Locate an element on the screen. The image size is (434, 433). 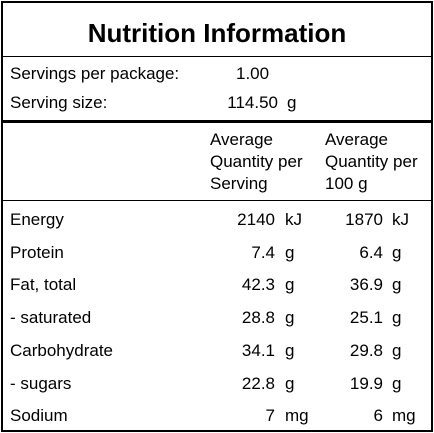
nutrient-serving-value: 7.4 is located at coordinates (263, 252).